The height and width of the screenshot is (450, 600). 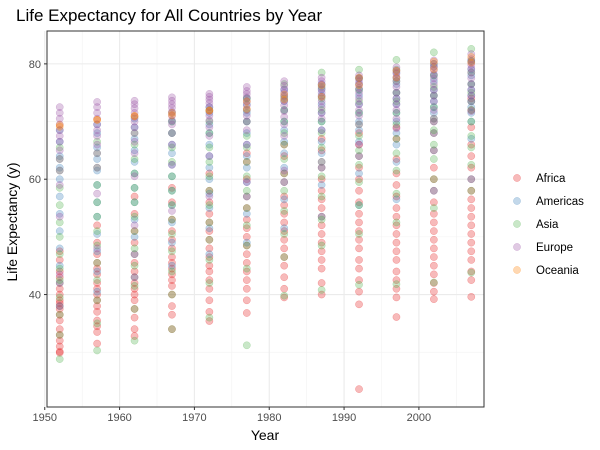 What do you see at coordinates (517, 178) in the screenshot?
I see `legend-key` at bounding box center [517, 178].